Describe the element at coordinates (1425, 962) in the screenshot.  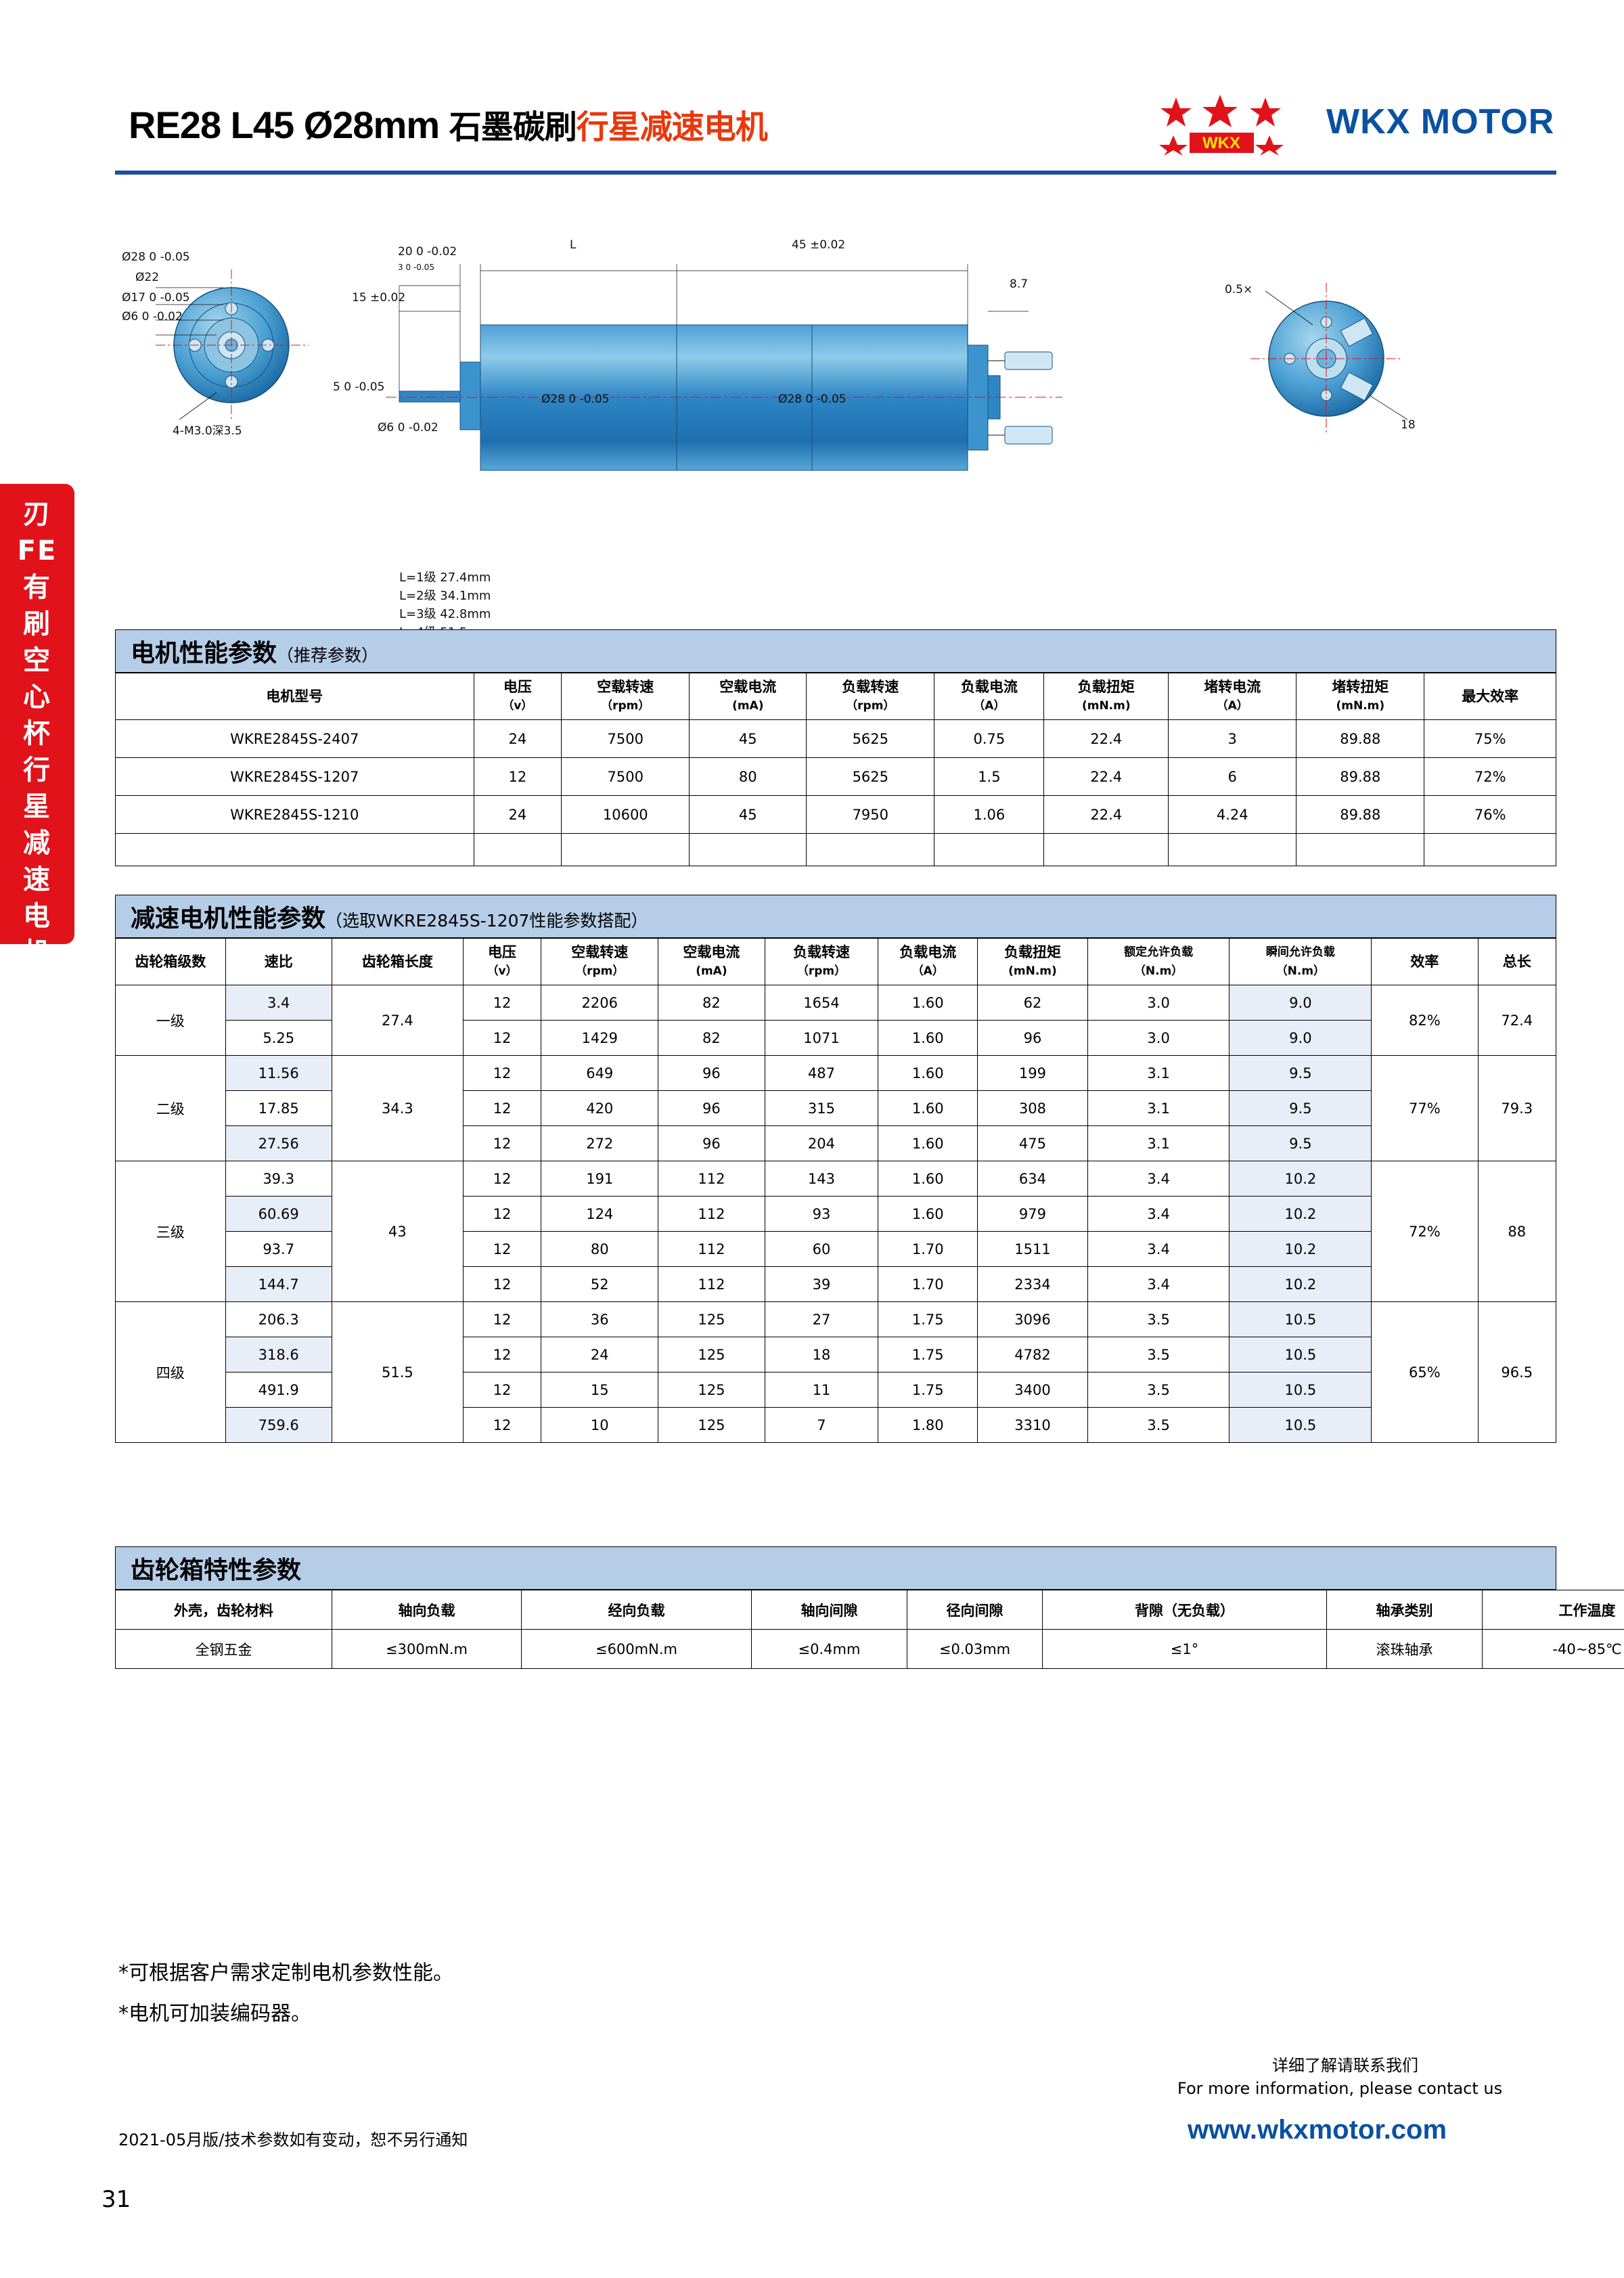
I see `th-efficiency: 效率` at that location.